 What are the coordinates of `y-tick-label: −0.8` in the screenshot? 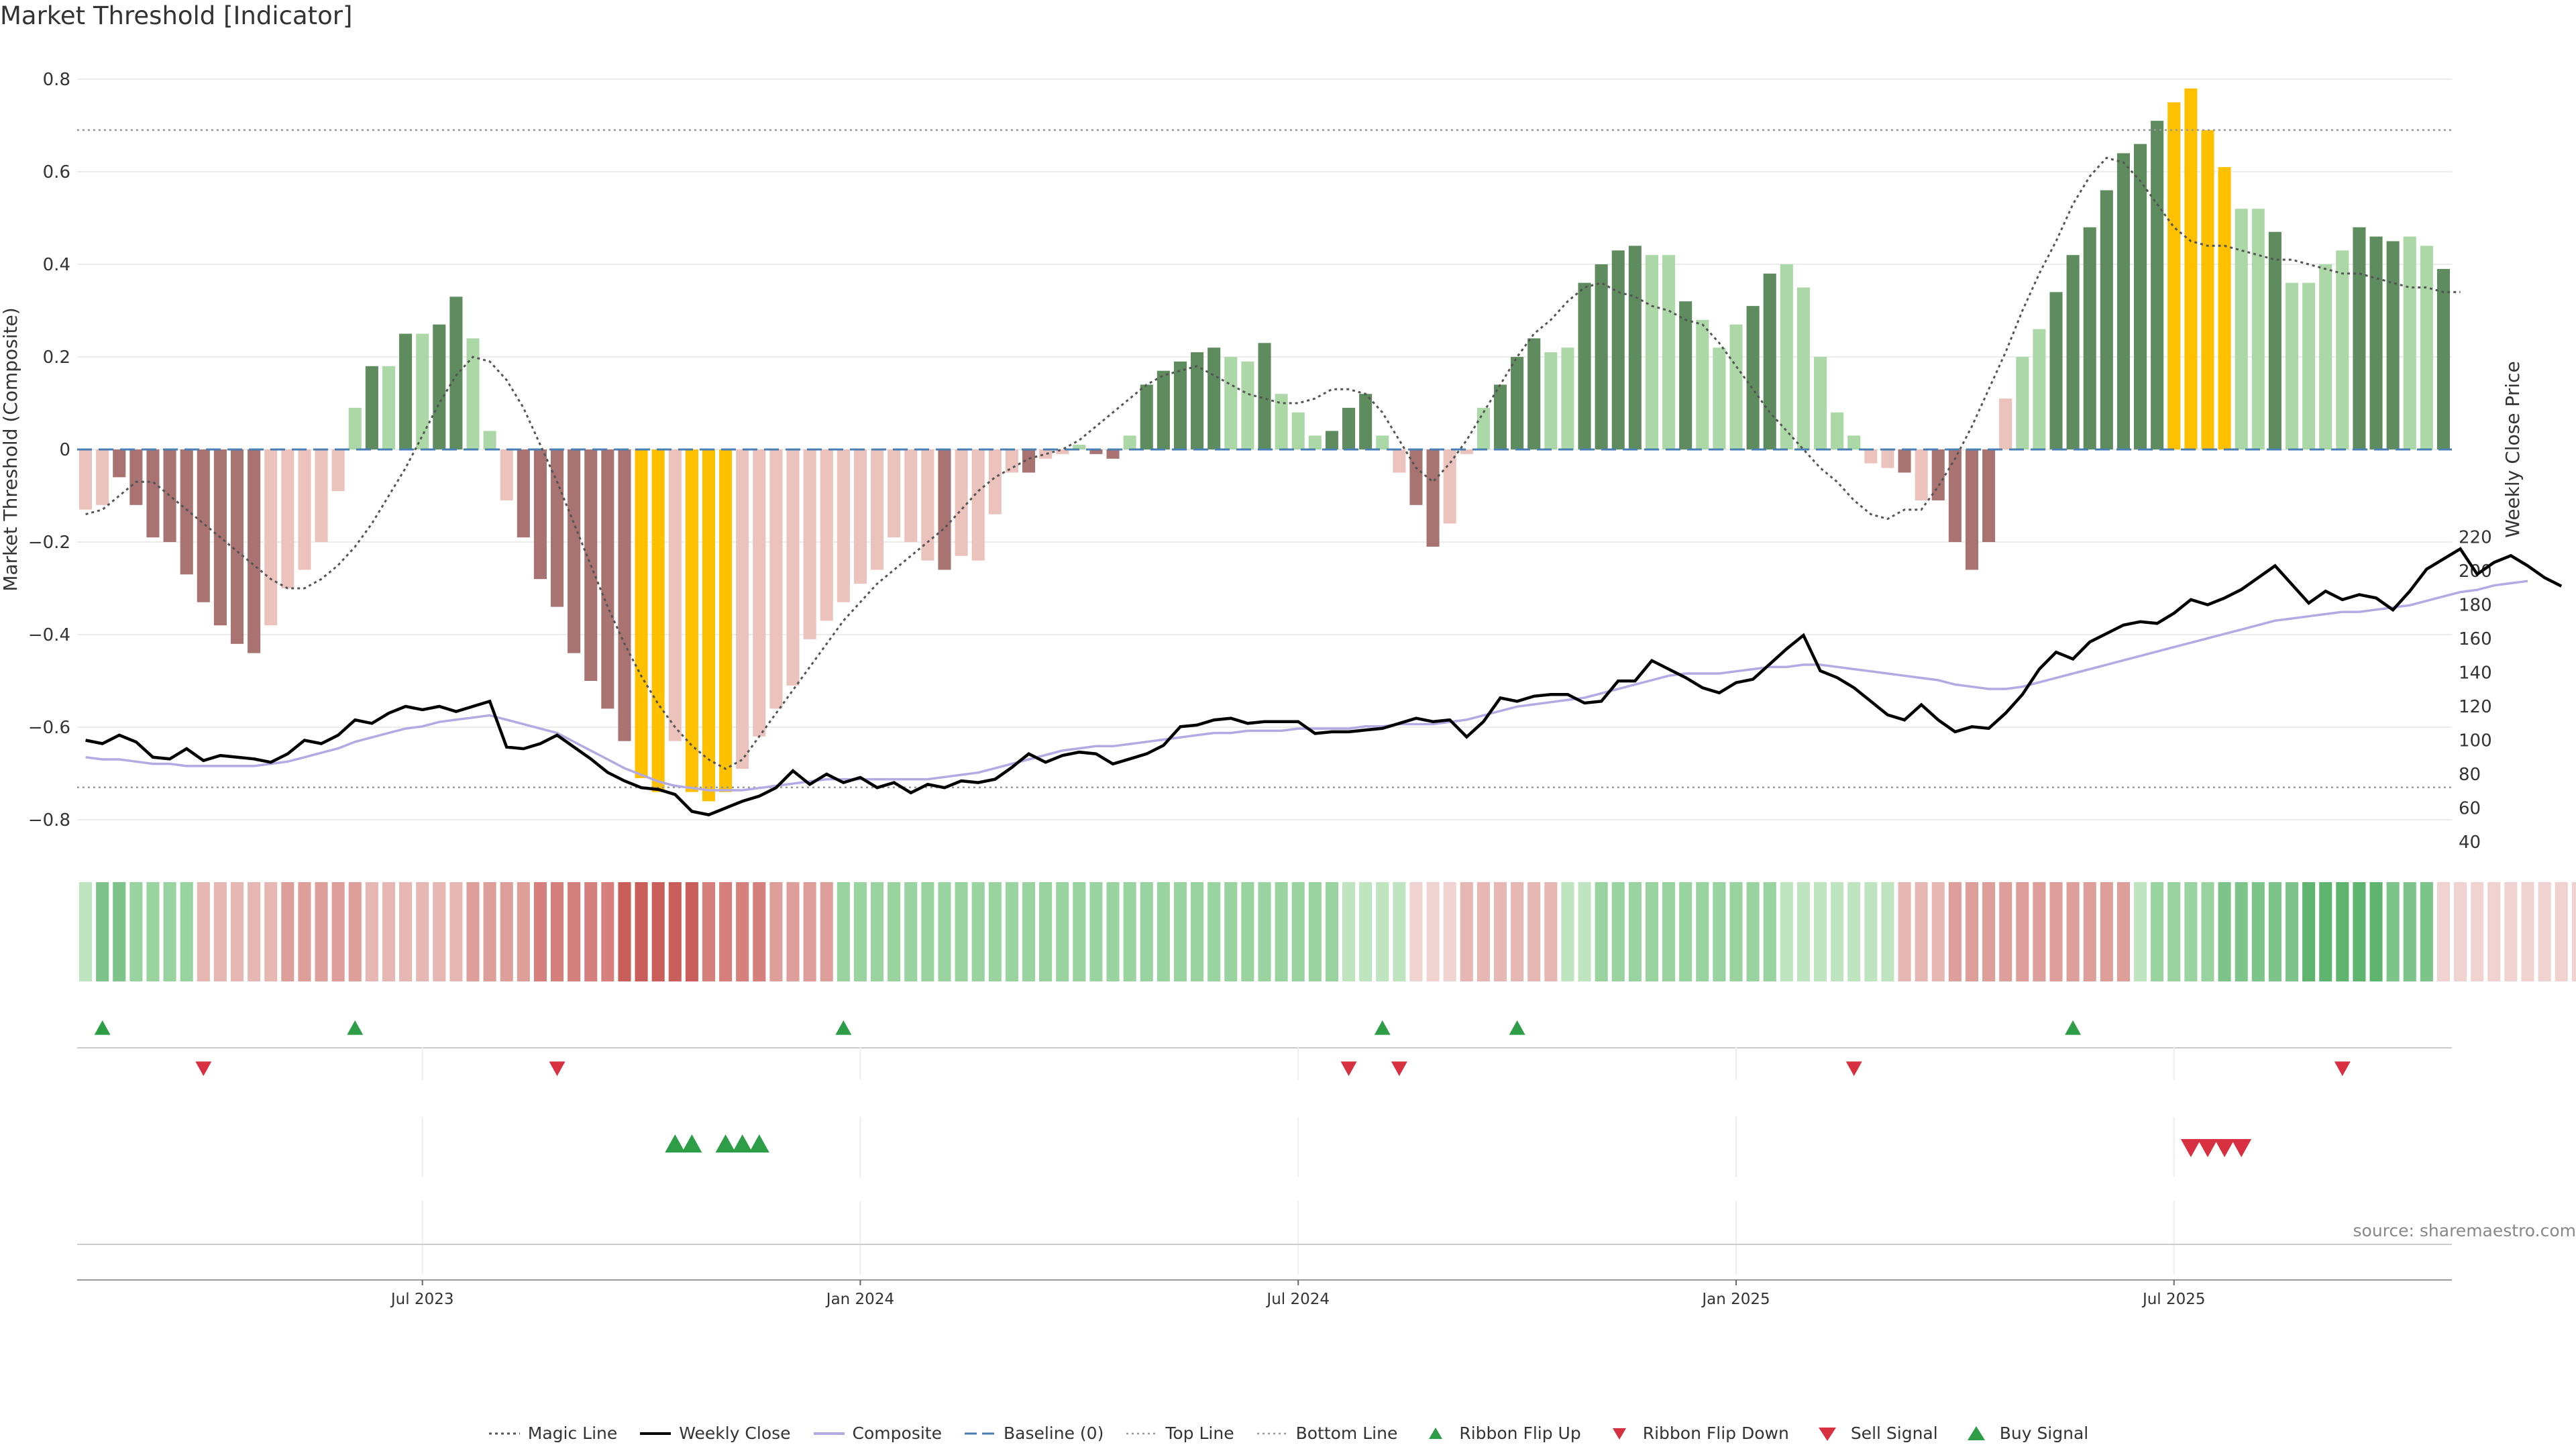 It's located at (49, 820).